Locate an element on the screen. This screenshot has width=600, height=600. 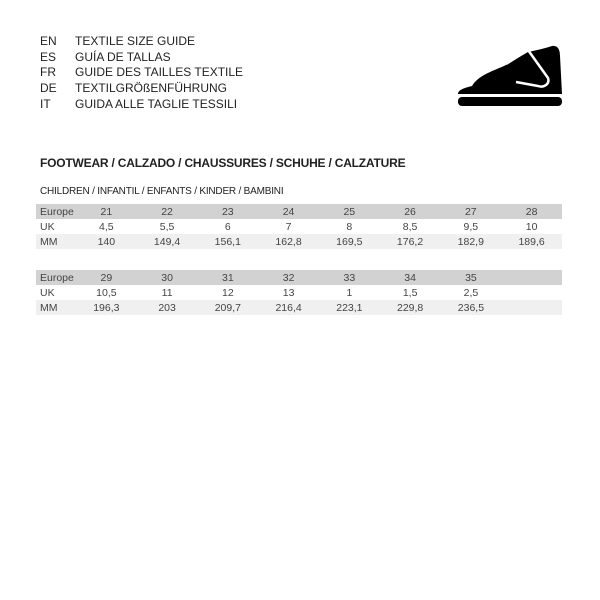
language-row: EN TEXTILE SIZE GUIDE is located at coordinates (141, 42).